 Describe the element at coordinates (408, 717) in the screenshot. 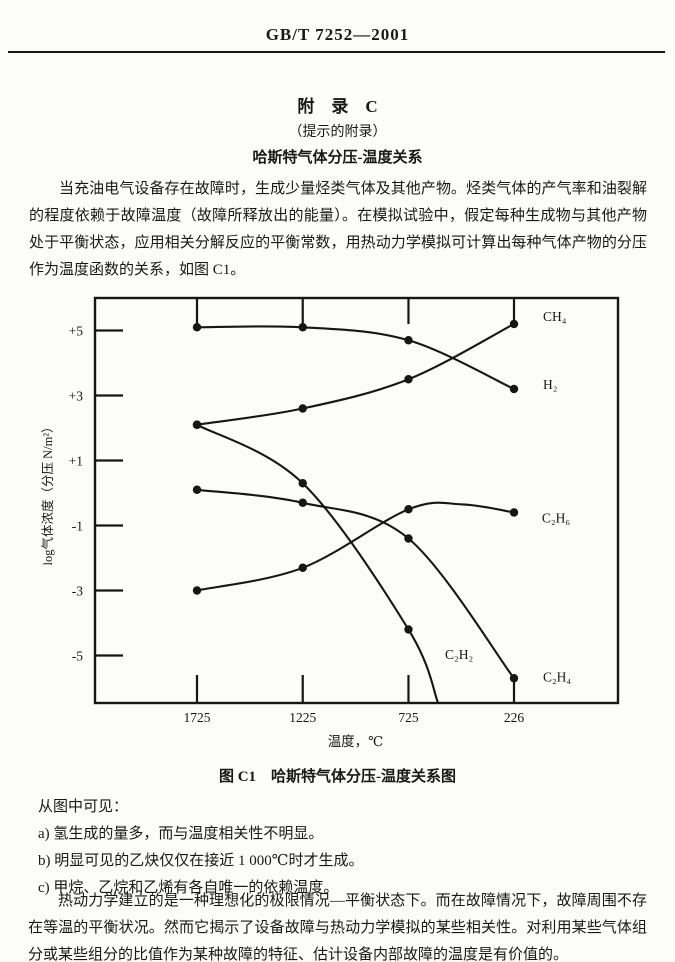

I see `x-tick-label: 725` at that location.